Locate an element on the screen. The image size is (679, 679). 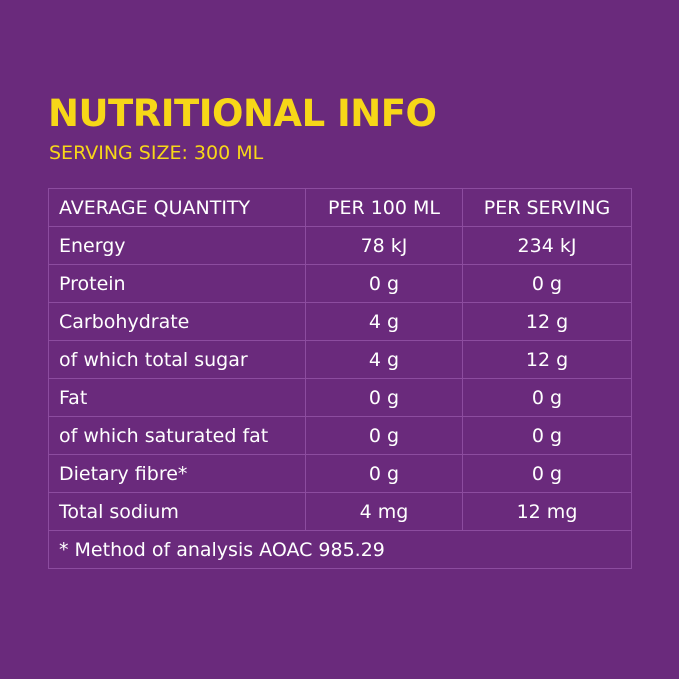
nutrient-name: Total sodium is located at coordinates (177, 511).